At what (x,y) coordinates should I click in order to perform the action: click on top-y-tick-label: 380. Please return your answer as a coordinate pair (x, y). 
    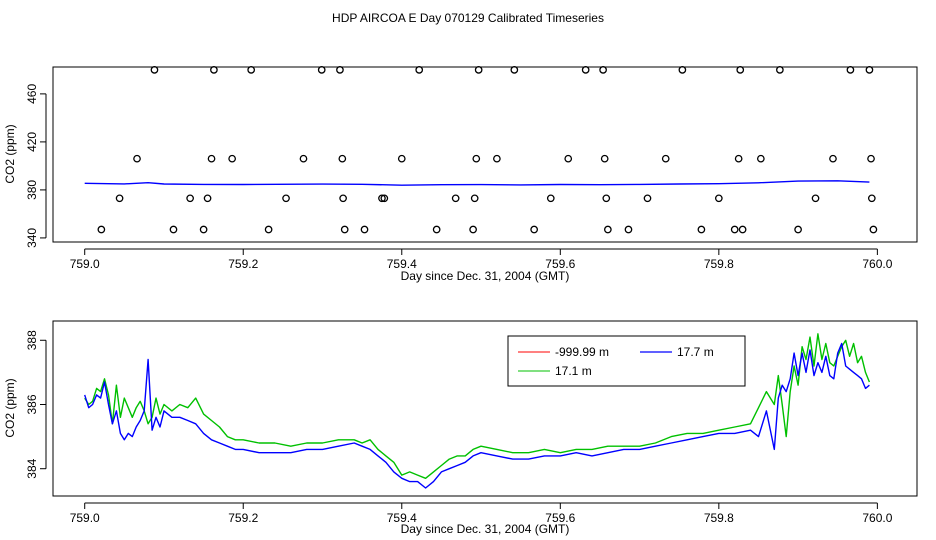
    Looking at the image, I should click on (32, 190).